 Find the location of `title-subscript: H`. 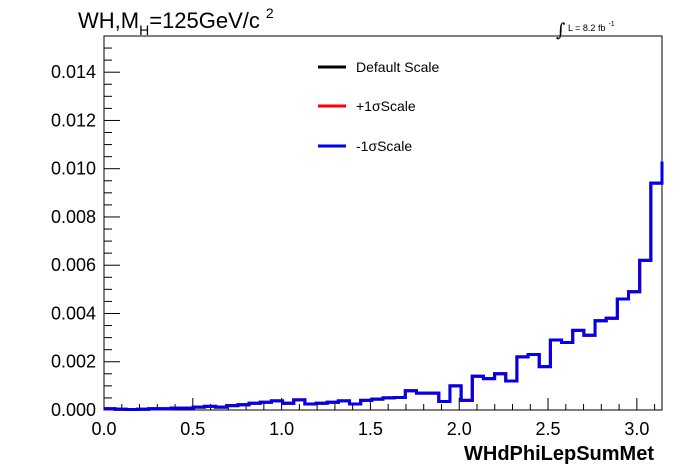

title-subscript: H is located at coordinates (144, 30).